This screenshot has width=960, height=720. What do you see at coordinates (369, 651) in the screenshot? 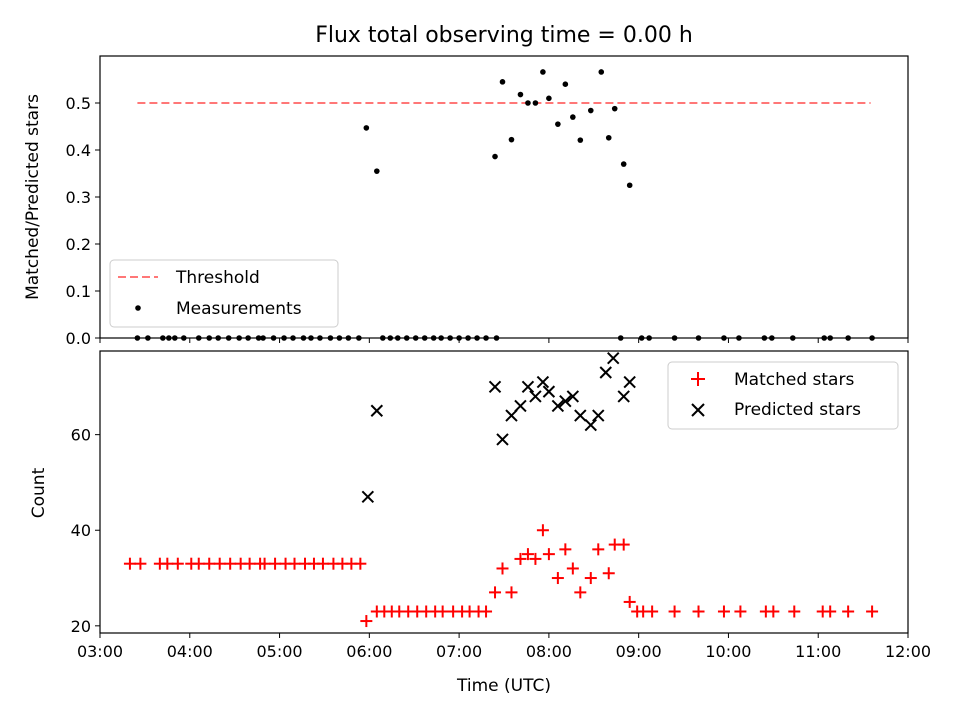
I see `x-tick-label: 06:00` at bounding box center [369, 651].